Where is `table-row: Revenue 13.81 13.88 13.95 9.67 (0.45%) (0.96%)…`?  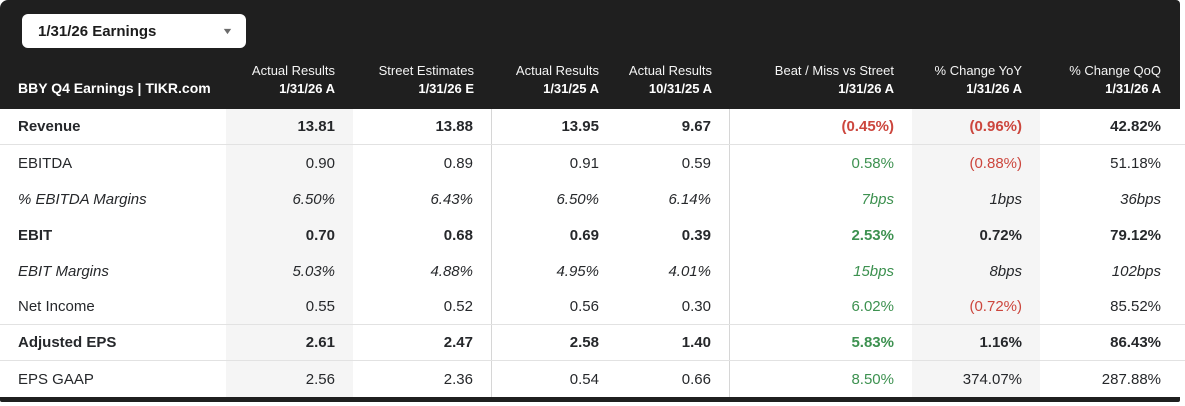
table-row: Revenue 13.81 13.88 13.95 9.67 (0.45%) (0.96%)… is located at coordinates (592, 127).